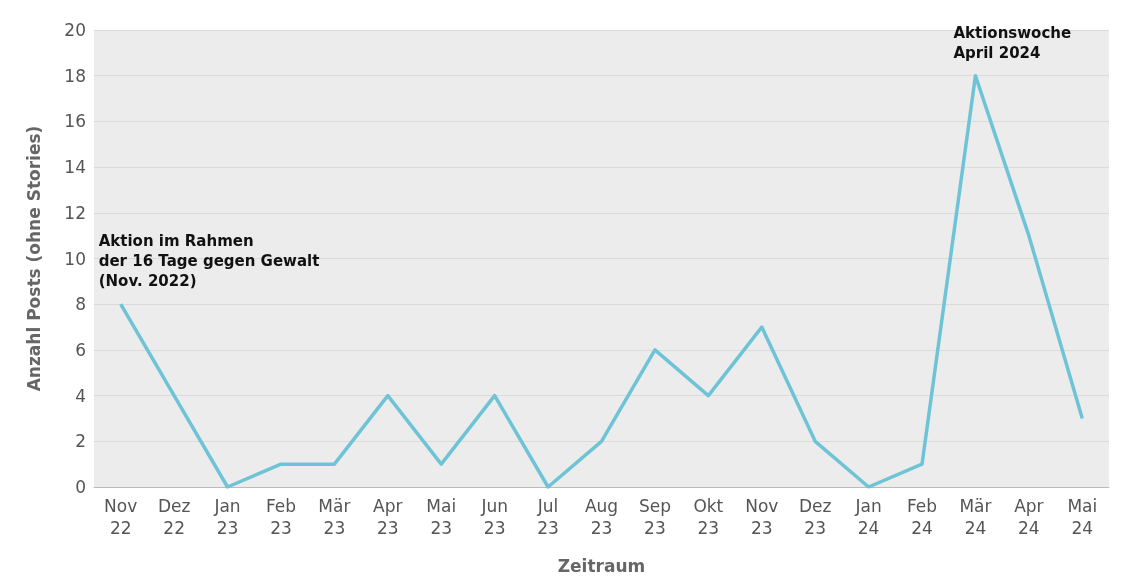 This screenshot has height=587, width=1137. What do you see at coordinates (121, 517) in the screenshot?
I see `x-tick-label: Nov 22` at bounding box center [121, 517].